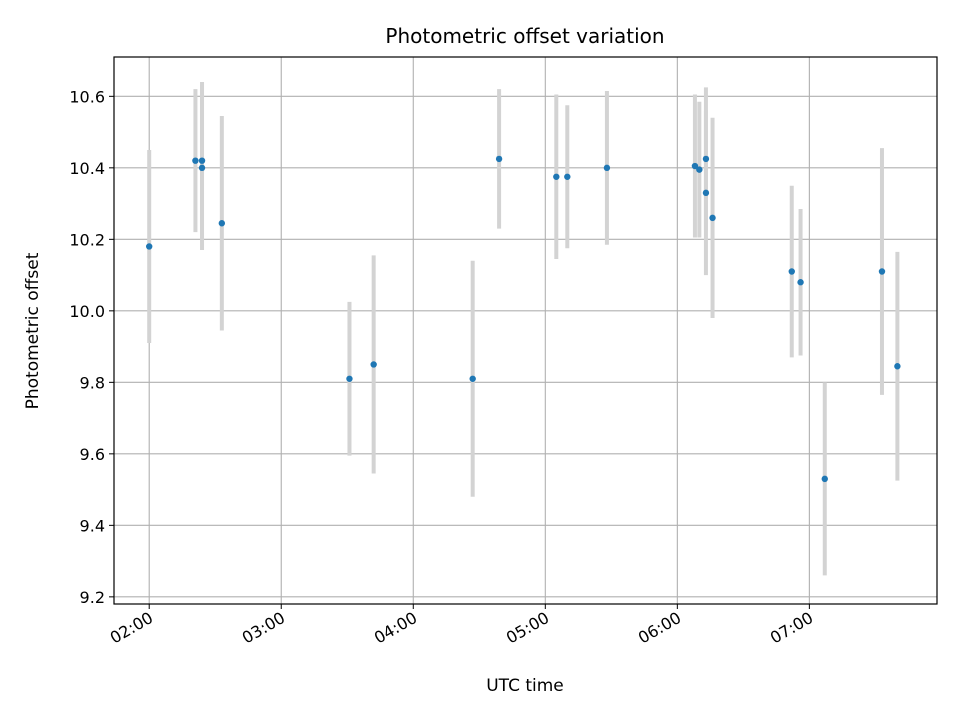 This screenshot has width=960, height=720. What do you see at coordinates (87, 168) in the screenshot?
I see `y-tick-label: 10.4` at bounding box center [87, 168].